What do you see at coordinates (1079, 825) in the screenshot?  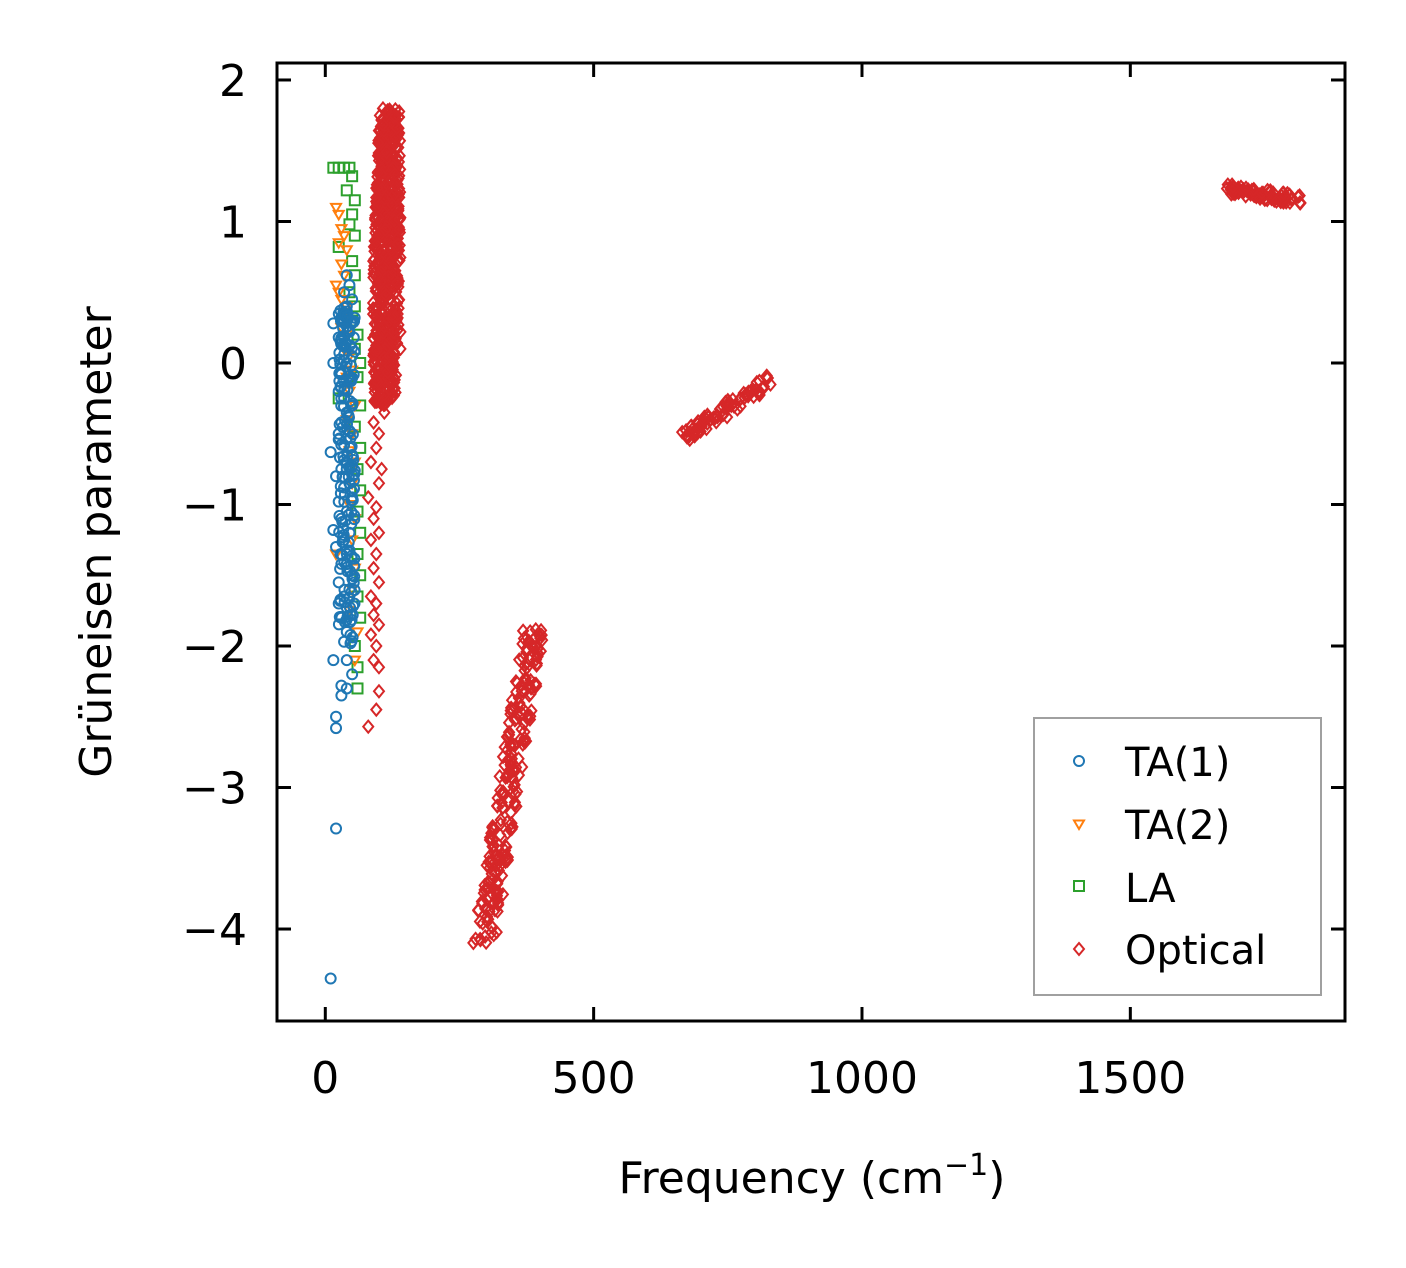 I see `legend-marker-ta2` at bounding box center [1079, 825].